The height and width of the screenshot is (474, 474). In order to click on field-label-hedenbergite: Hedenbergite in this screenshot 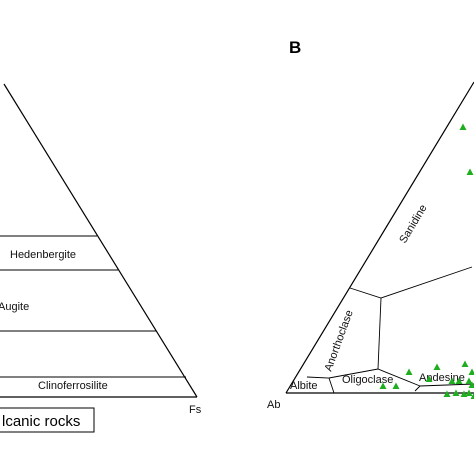, I will do `click(43, 255)`.